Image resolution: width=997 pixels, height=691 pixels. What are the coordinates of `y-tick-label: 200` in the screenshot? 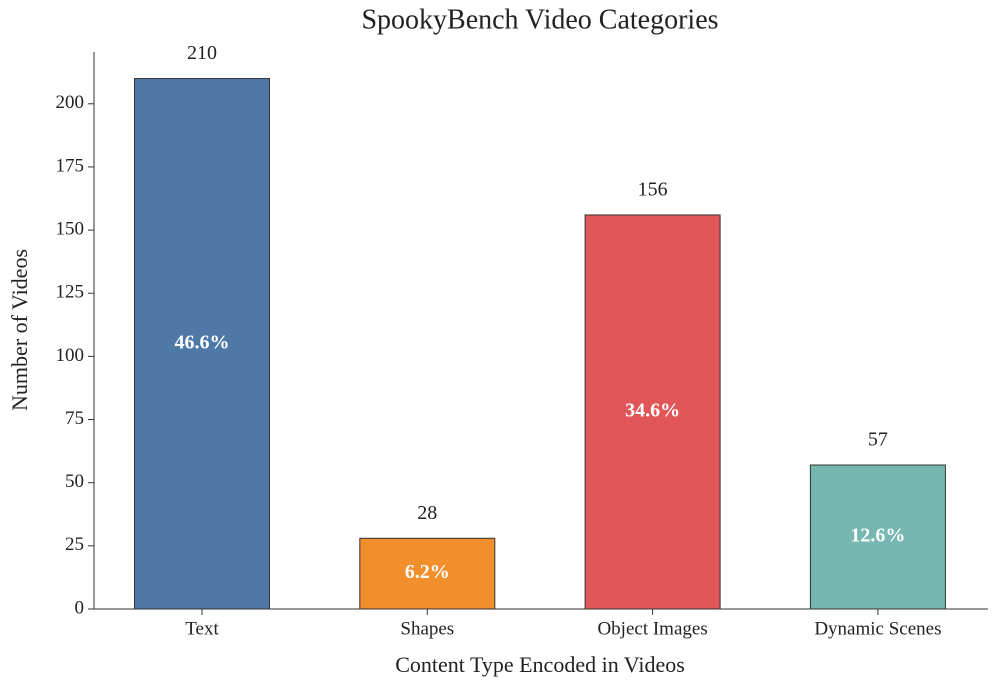 It's located at (70, 102).